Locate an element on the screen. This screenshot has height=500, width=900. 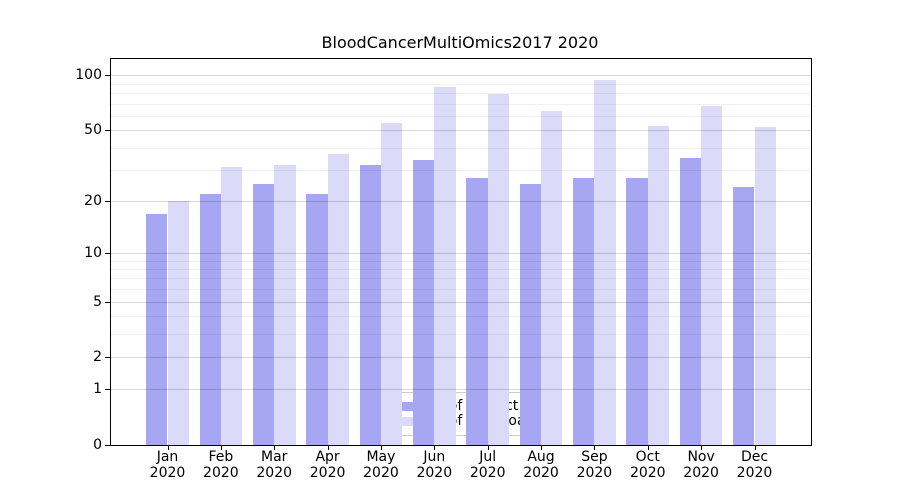
x-tick-mark-mar is located at coordinates (275, 447).